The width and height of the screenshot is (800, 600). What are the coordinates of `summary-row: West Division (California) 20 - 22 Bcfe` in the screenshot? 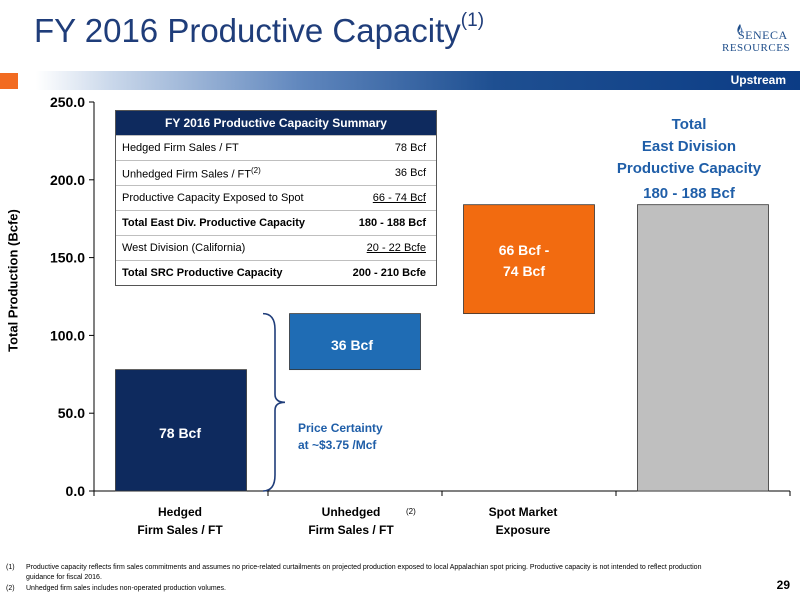 It's located at (276, 247).